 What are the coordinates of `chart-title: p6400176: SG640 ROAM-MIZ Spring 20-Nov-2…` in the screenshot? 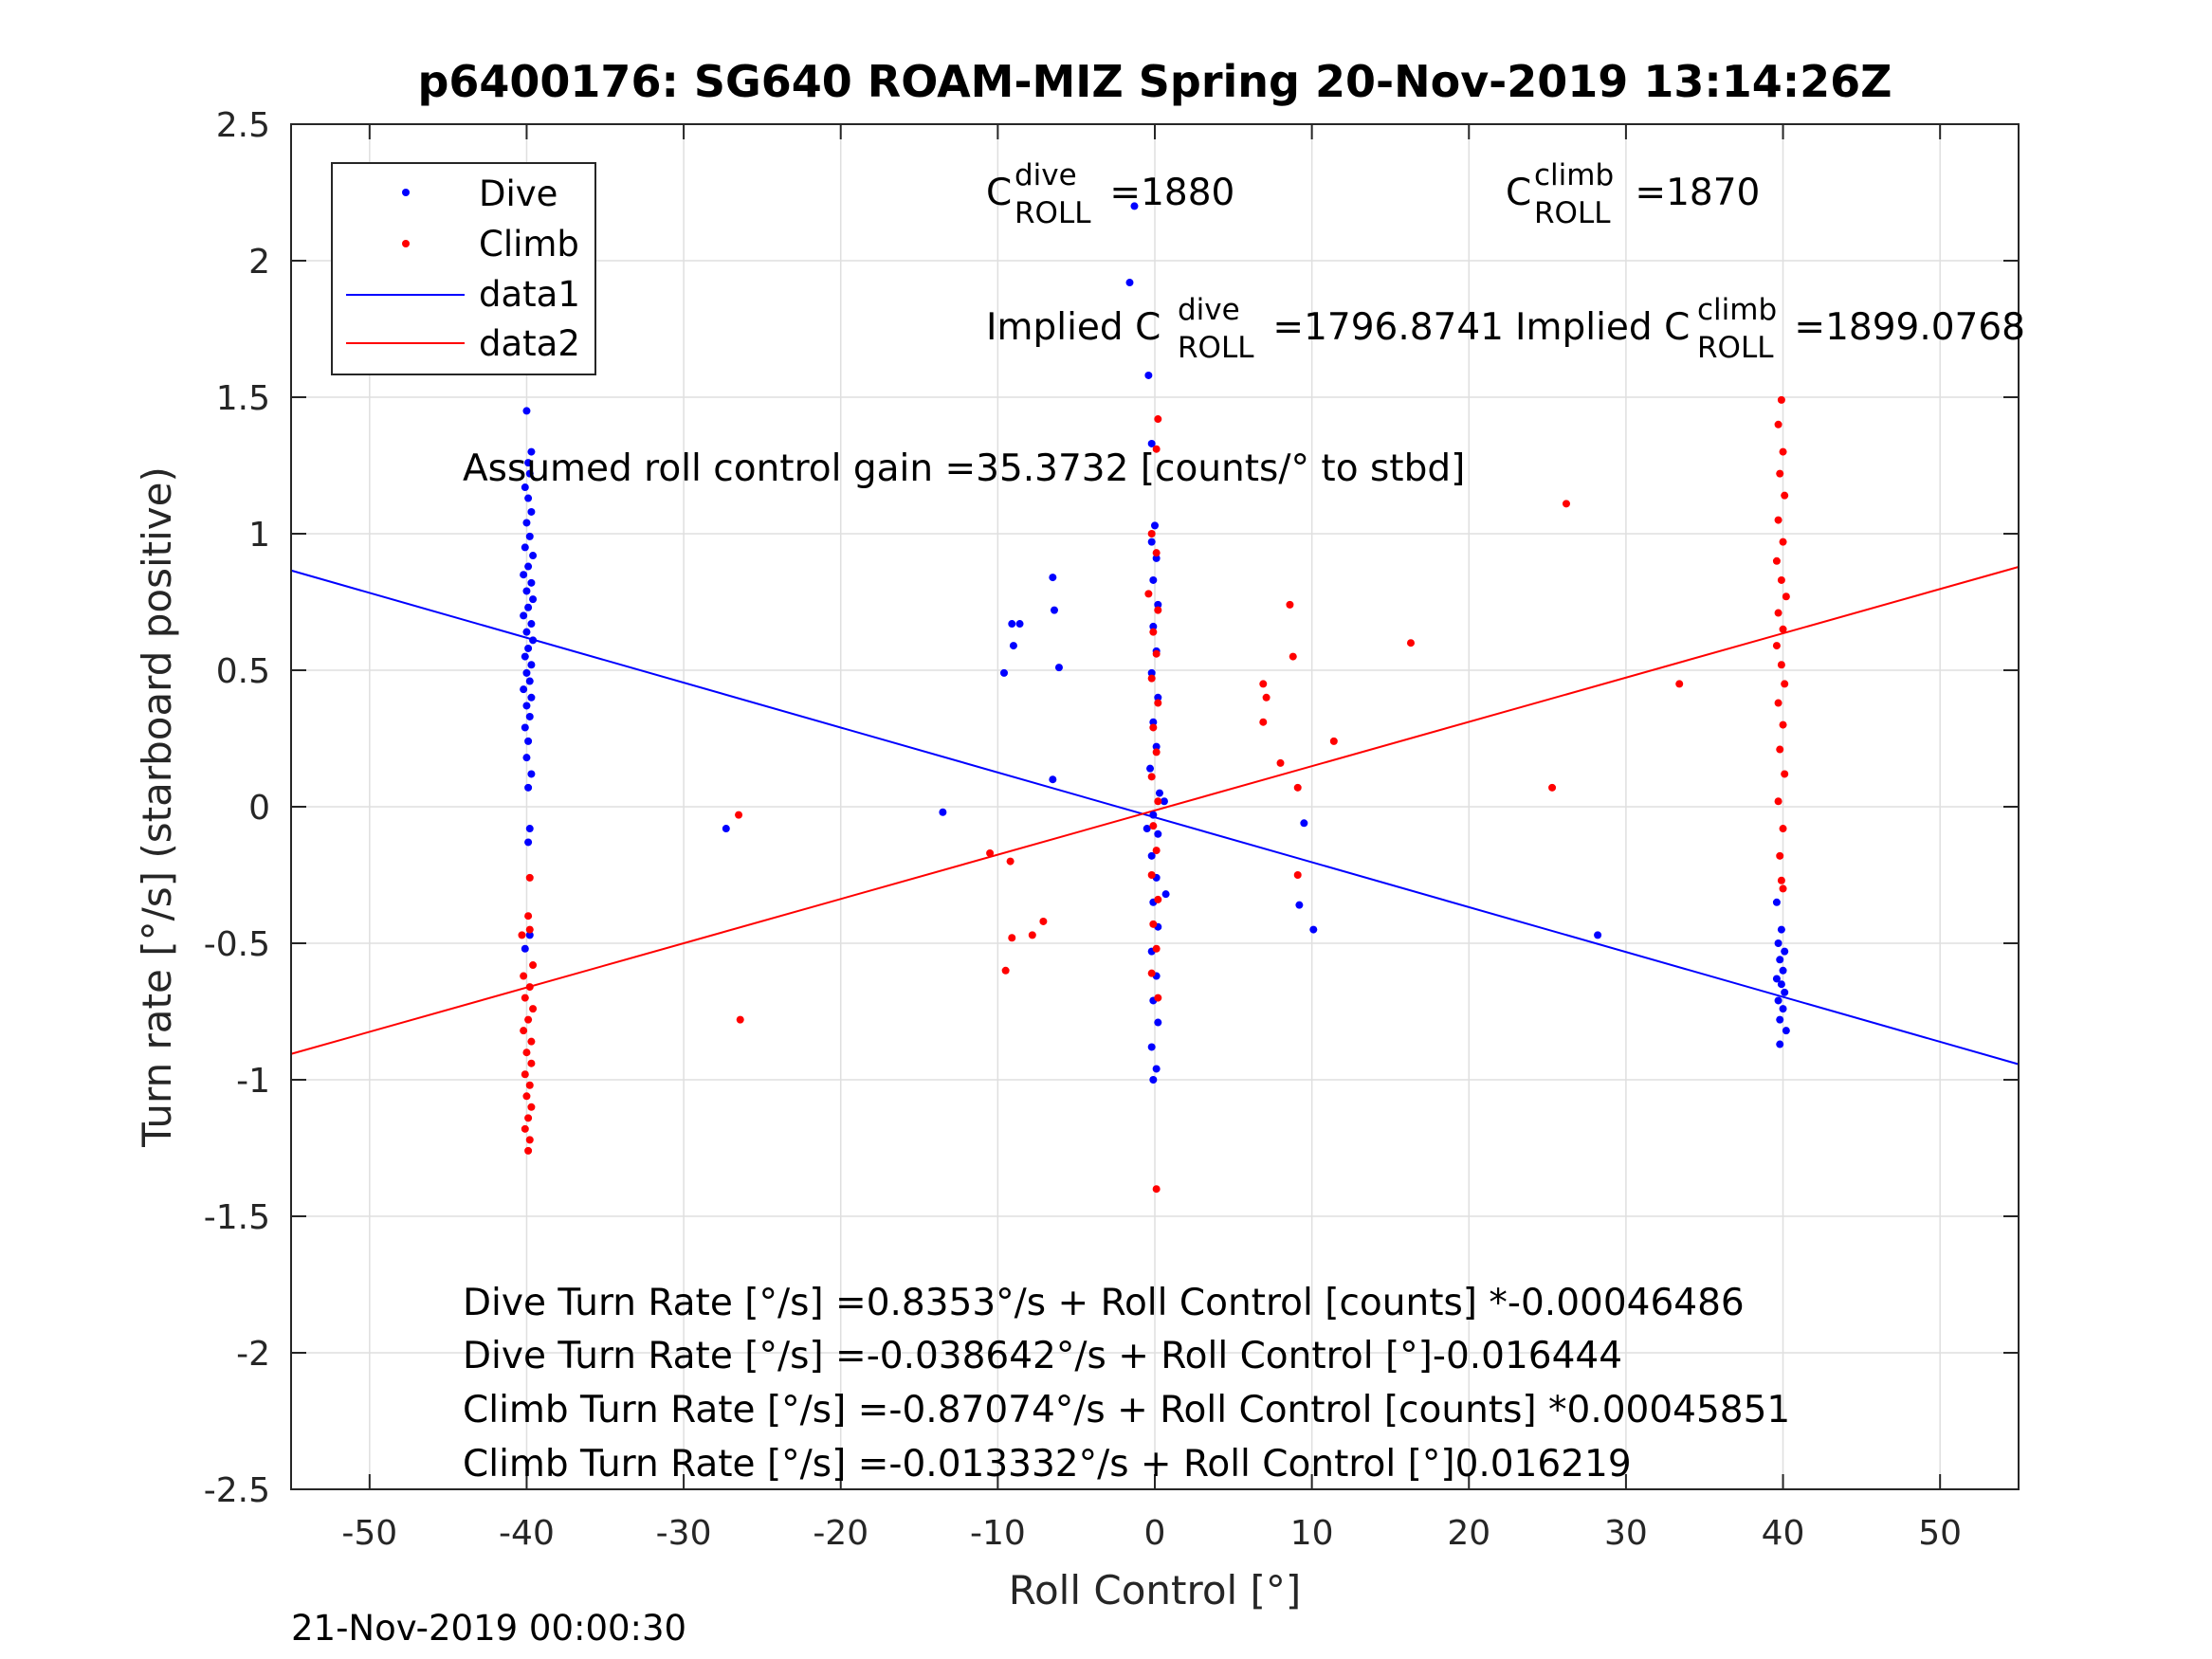 It's located at (1154, 81).